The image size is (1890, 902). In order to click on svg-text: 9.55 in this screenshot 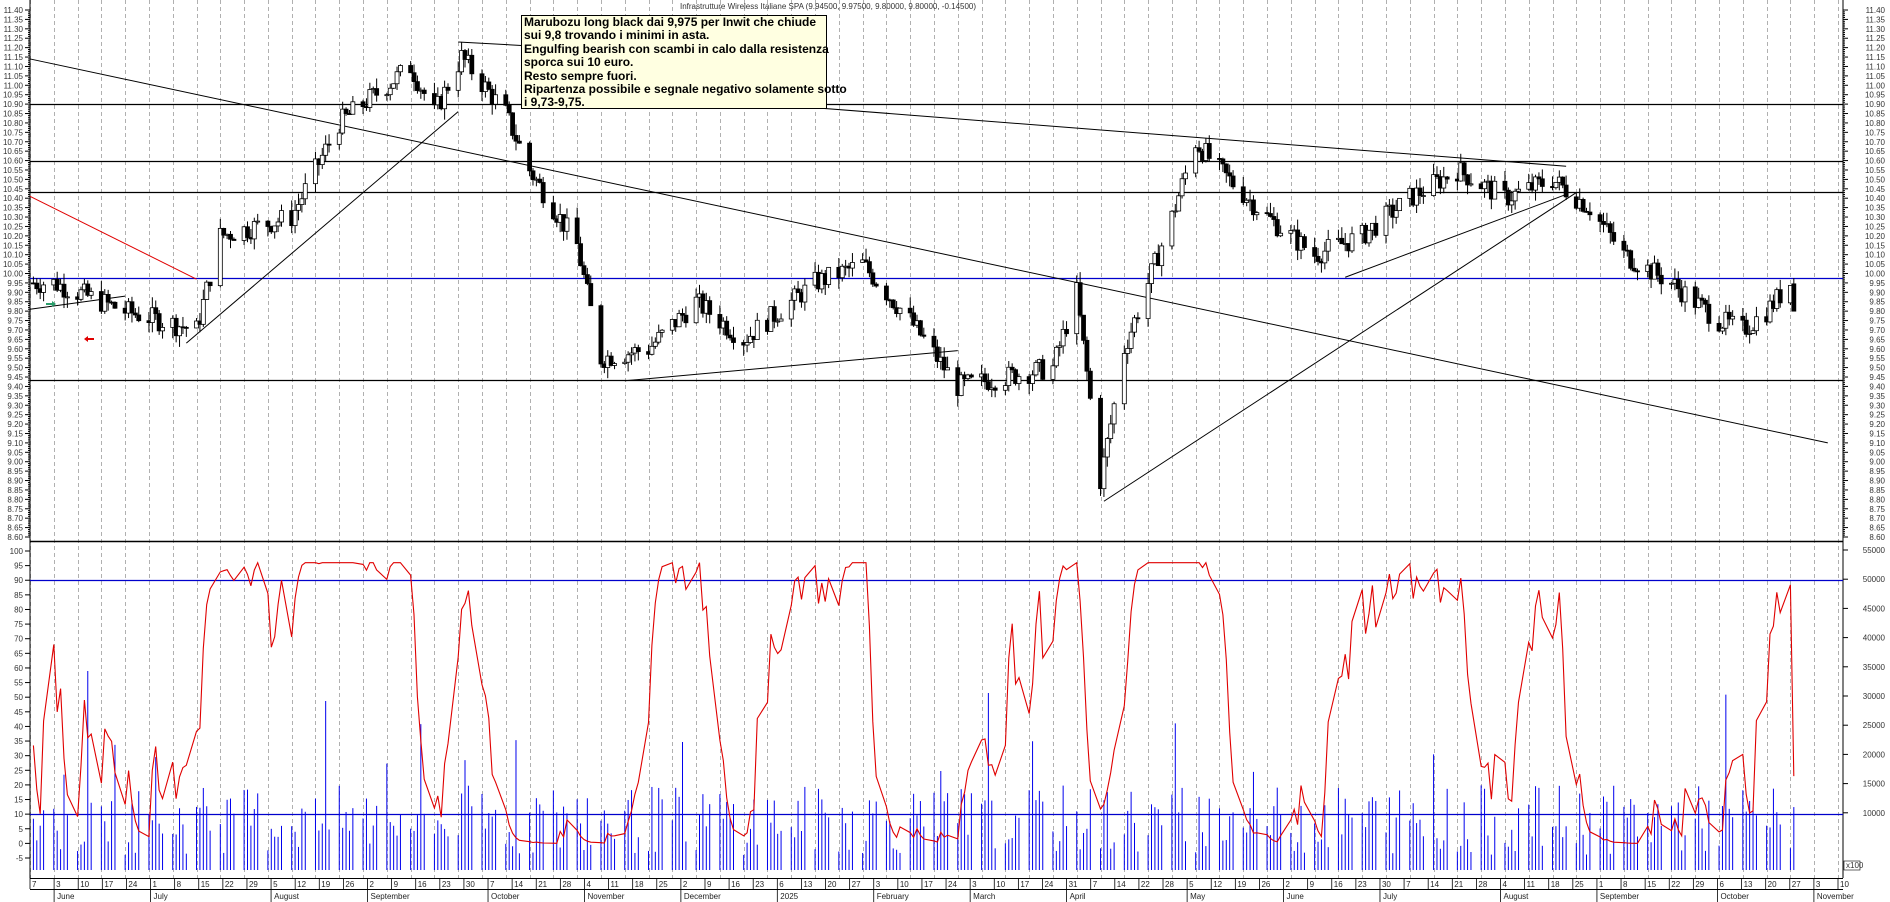, I will do `click(1877, 358)`.